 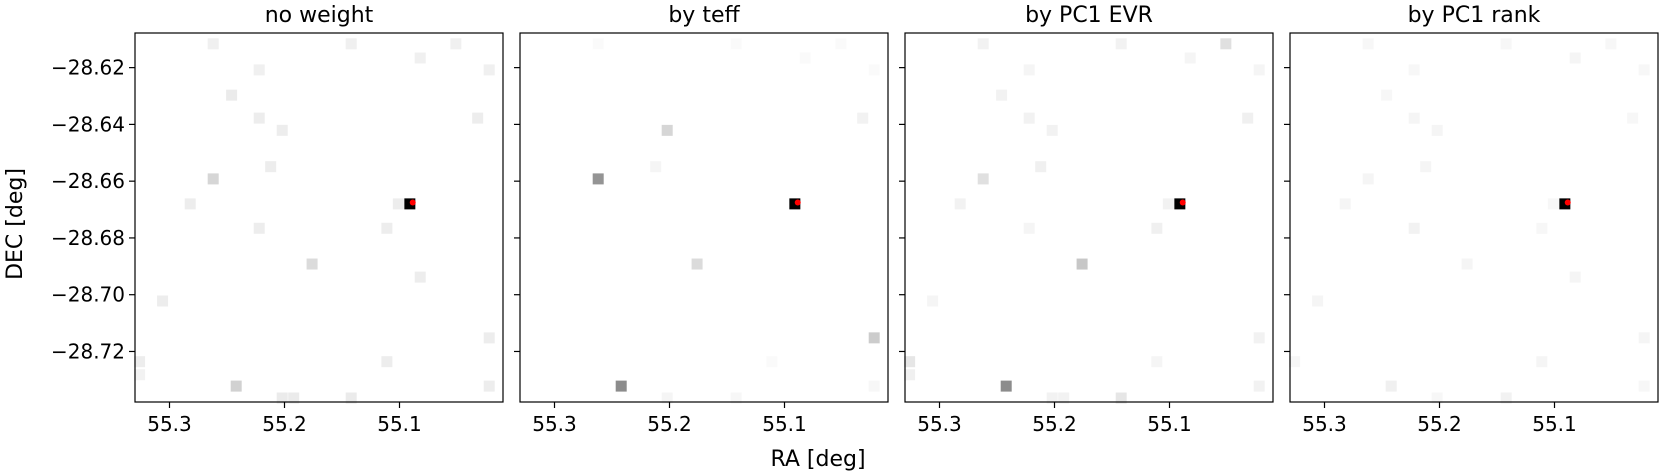 I want to click on panel-title: no weight, so click(x=319, y=15).